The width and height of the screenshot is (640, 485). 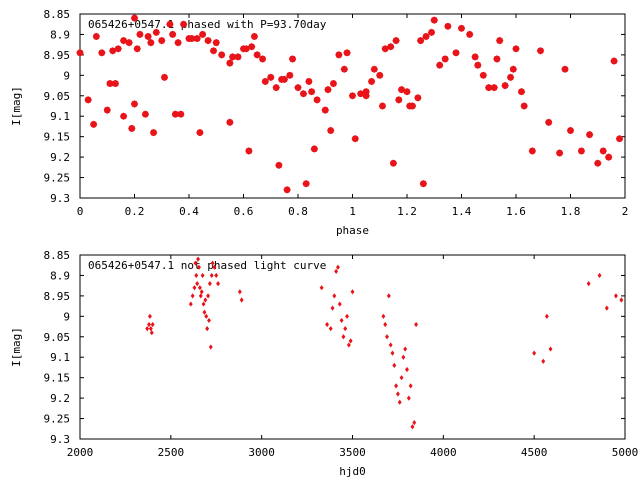 I want to click on top-x-tick-label: 1.4, so click(x=462, y=211).